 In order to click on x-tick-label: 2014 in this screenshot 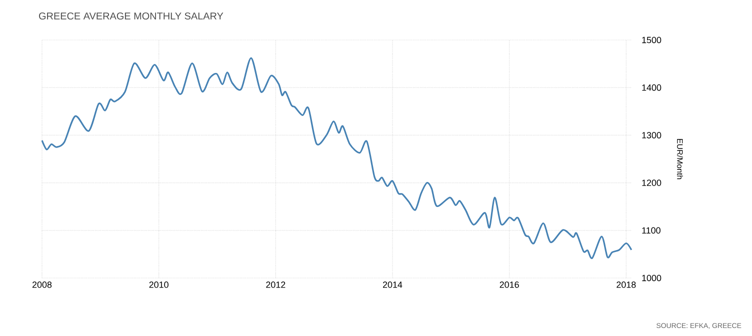, I will do `click(392, 285)`.